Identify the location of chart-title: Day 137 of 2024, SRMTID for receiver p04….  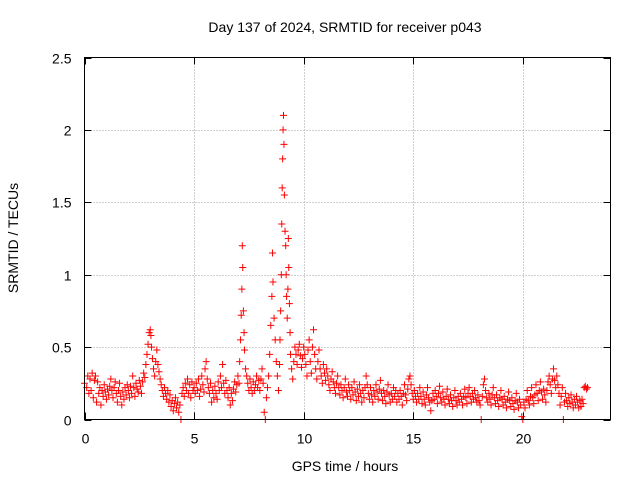
(344, 27).